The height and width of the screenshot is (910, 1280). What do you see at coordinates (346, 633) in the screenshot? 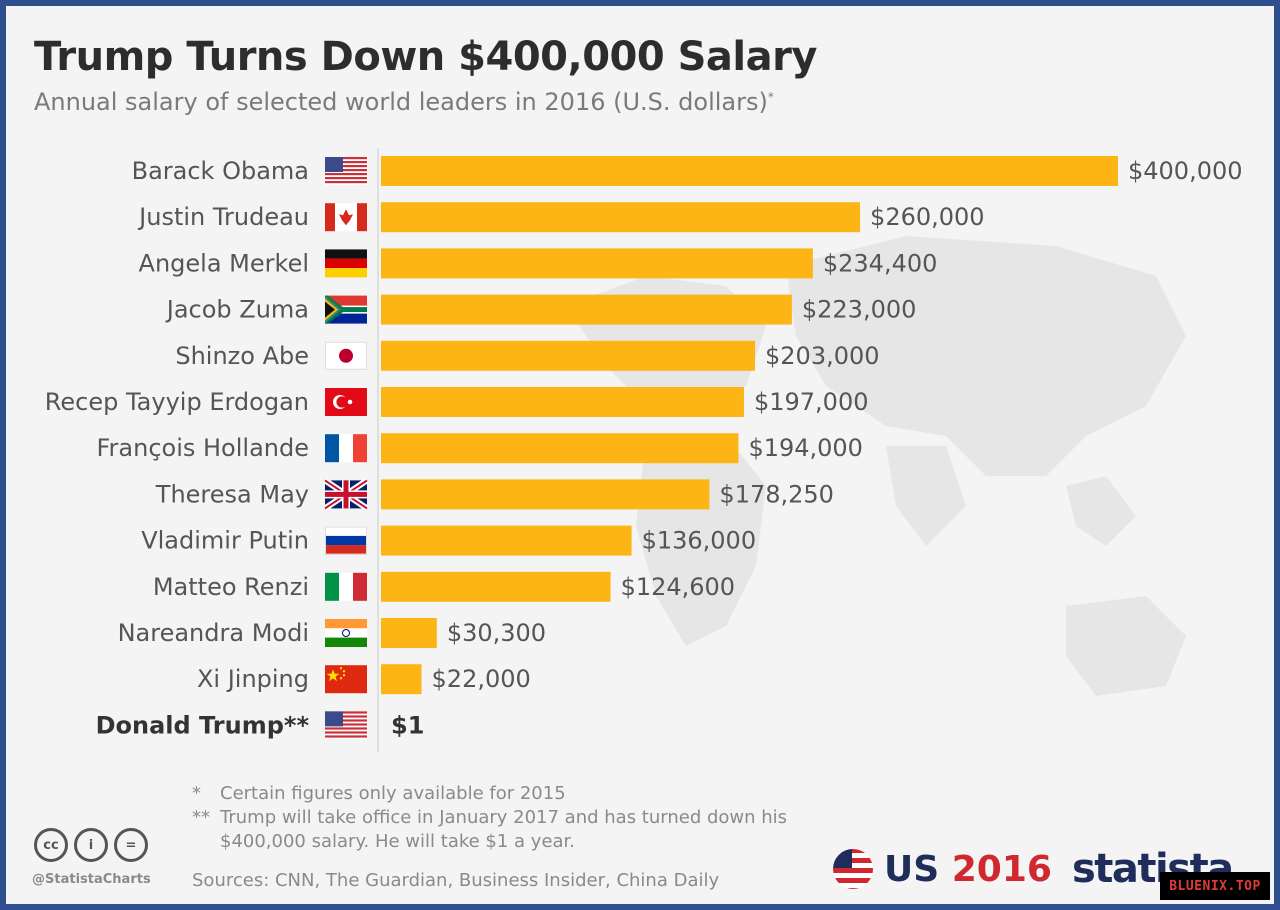
I see `flag-india-icon` at bounding box center [346, 633].